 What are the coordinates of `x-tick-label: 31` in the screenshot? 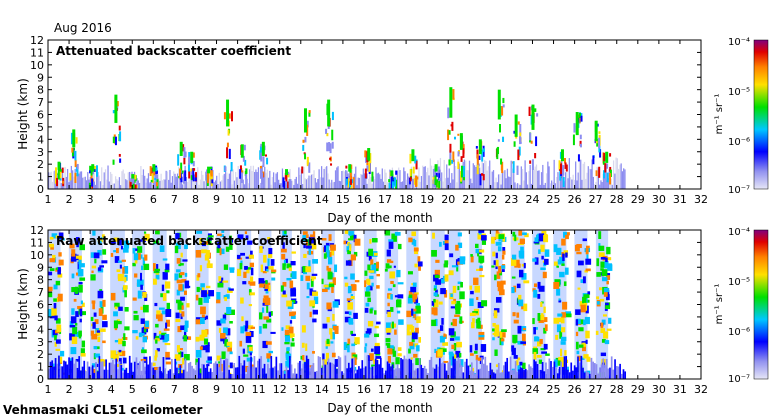 It's located at (680, 199).